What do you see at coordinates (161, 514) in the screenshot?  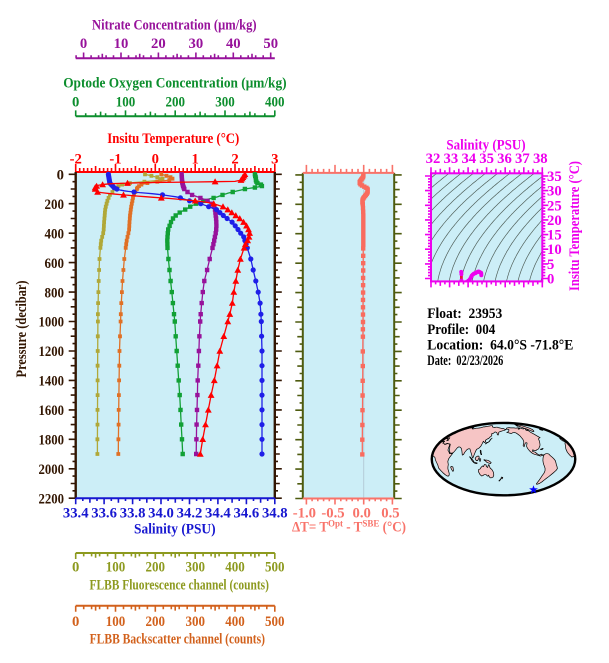 I see `svg-text: 34.0` at bounding box center [161, 514].